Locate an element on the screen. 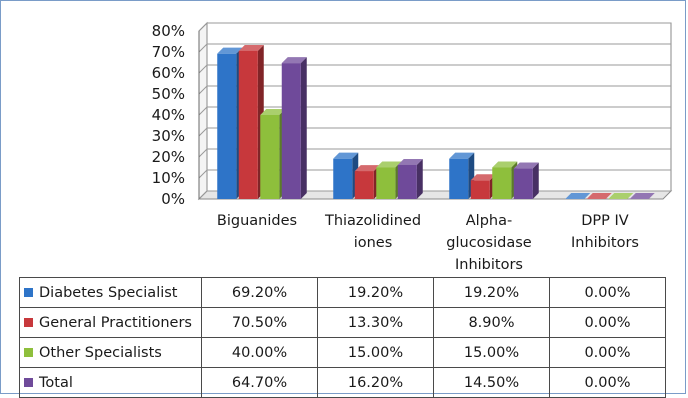 Image resolution: width=688 pixels, height=398 pixels. y-tick-label: 10% is located at coordinates (168, 178).